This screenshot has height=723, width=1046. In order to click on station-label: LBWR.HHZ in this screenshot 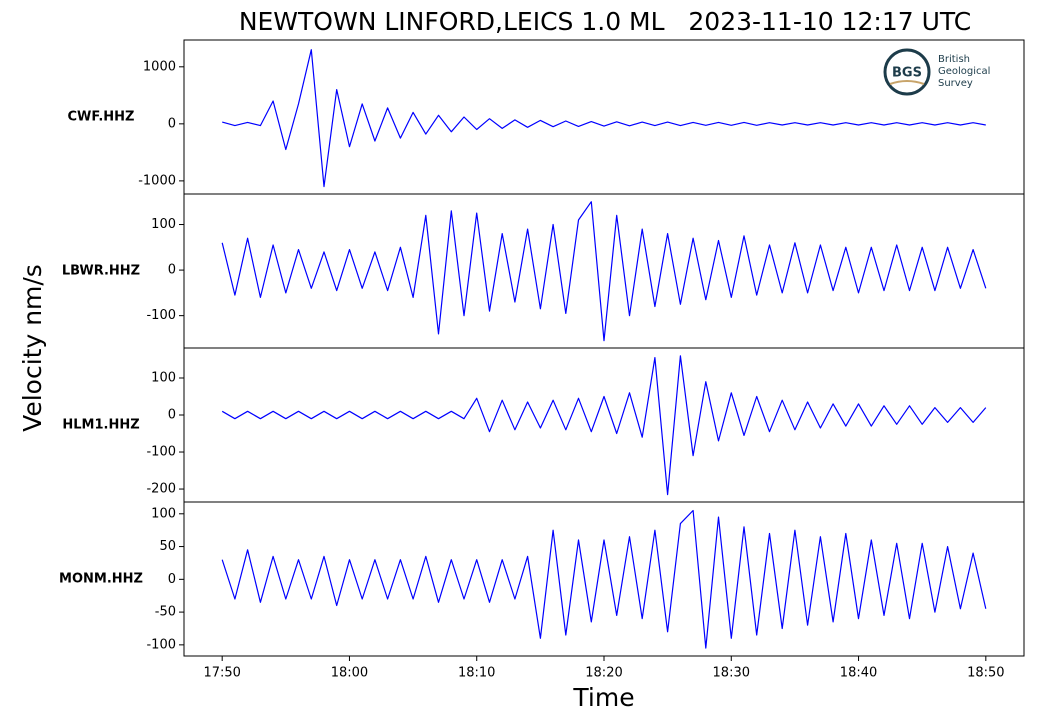, I will do `click(101, 271)`.